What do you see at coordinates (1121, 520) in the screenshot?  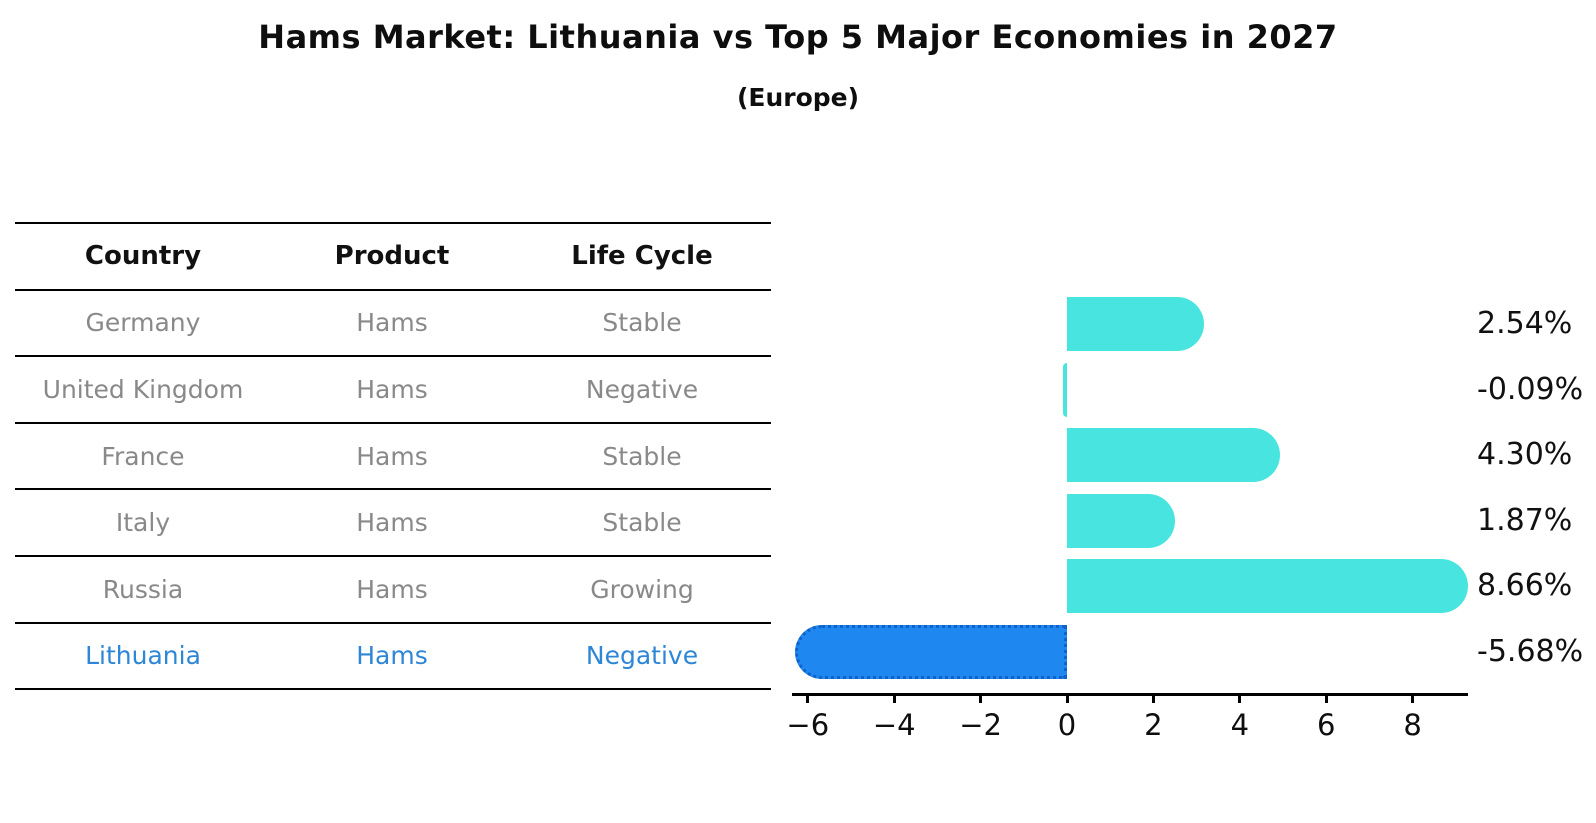 I see `bar-italy` at bounding box center [1121, 520].